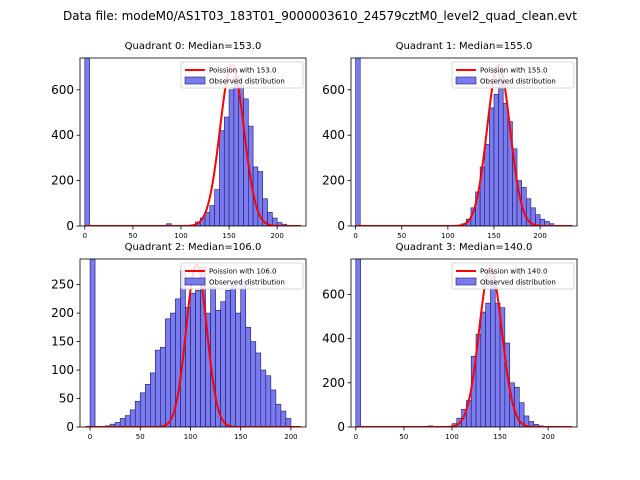  I want to click on panel-title: Quadrant 2: Median=106.0, so click(193, 247).